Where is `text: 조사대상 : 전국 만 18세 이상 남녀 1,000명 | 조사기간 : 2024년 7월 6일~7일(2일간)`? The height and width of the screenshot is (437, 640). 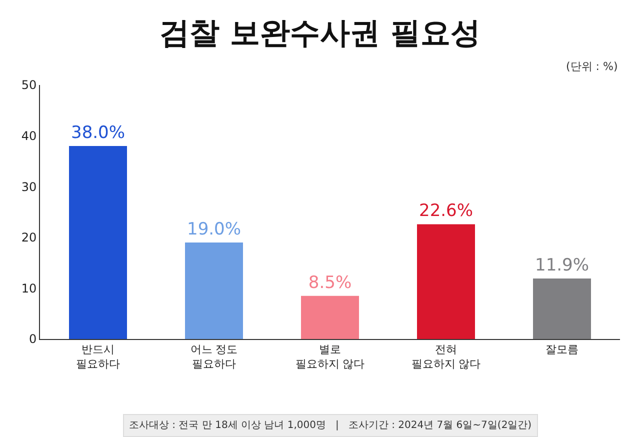 text: 조사대상 : 전국 만 18세 이상 남녀 1,000명 | 조사기간 : 2024년 7월 6일~7일(2일간) is located at coordinates (330, 425).